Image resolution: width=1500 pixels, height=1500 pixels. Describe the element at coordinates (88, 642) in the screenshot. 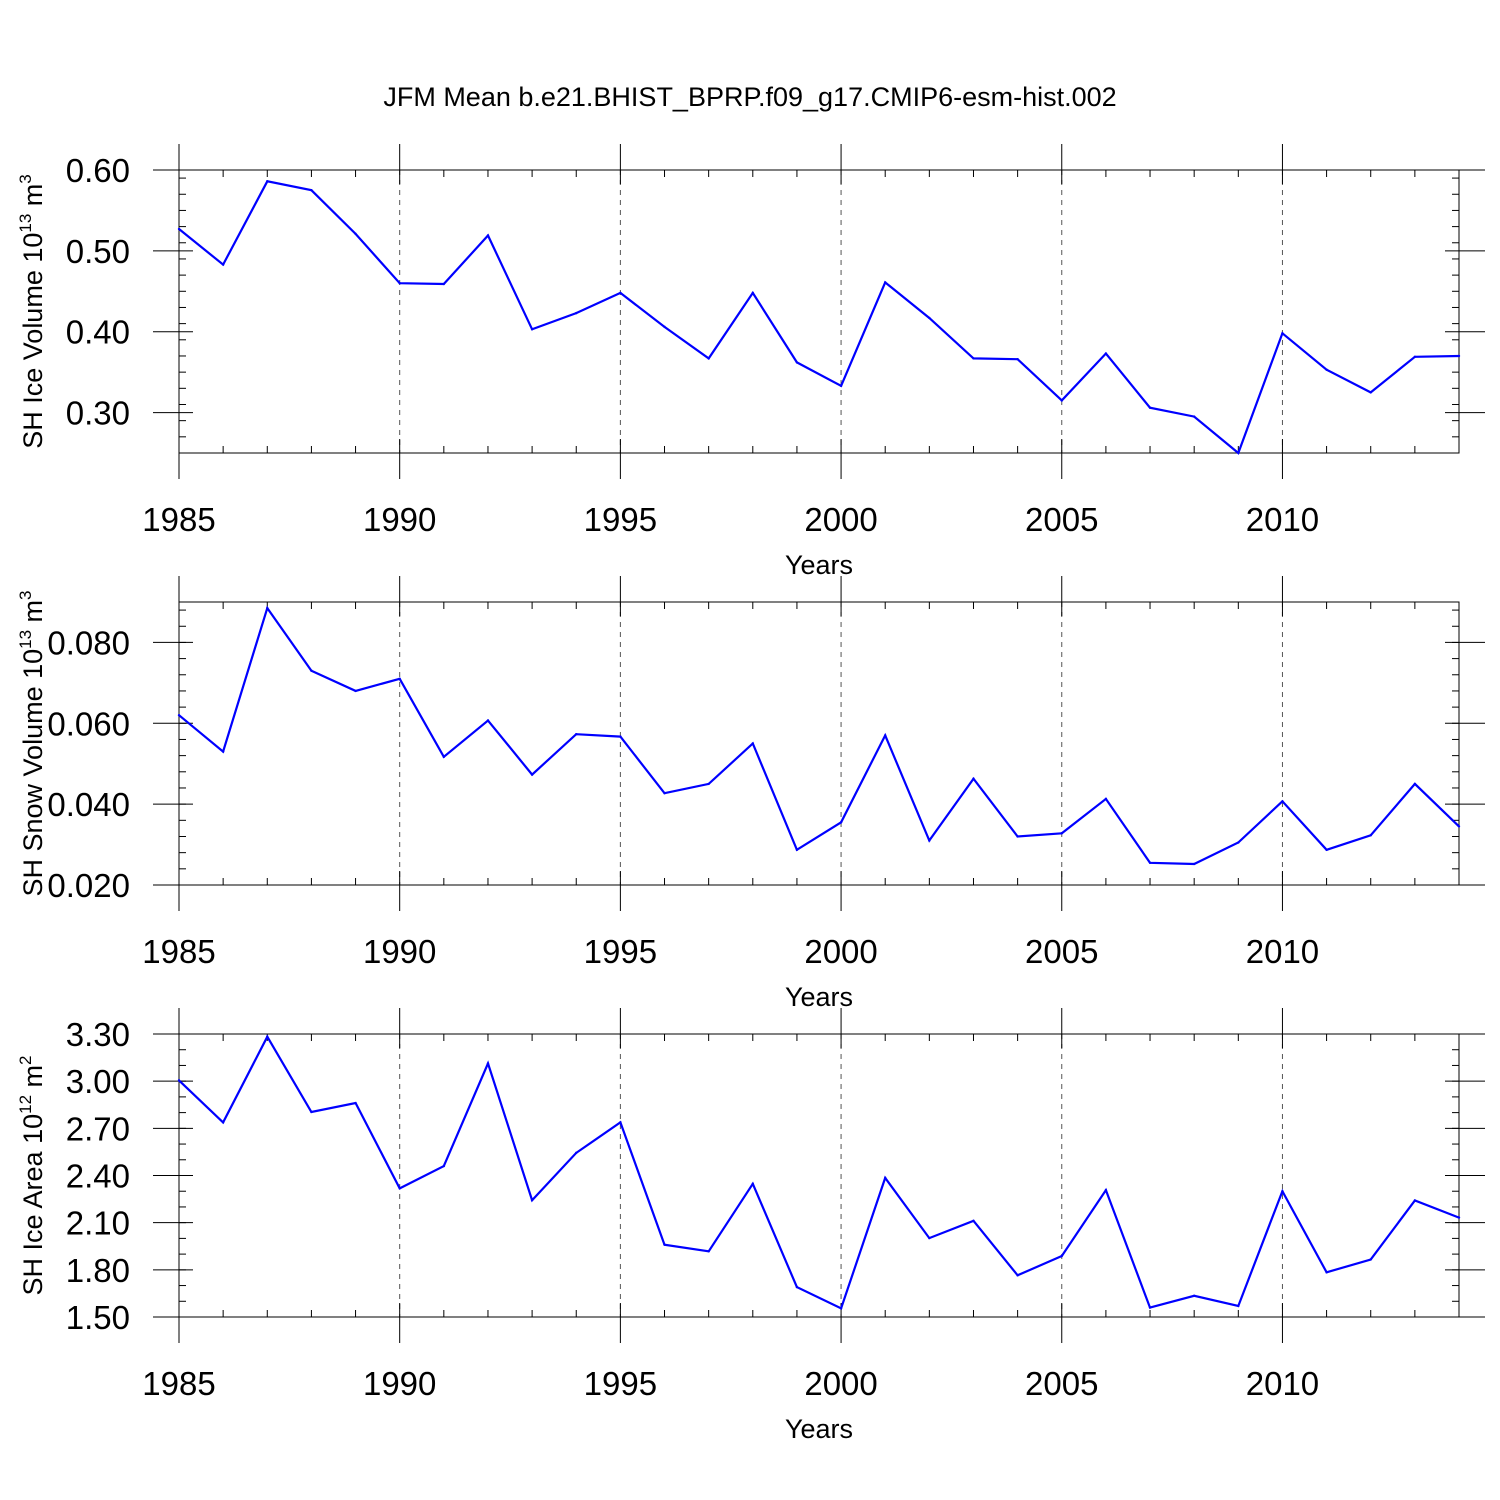

I see `y-tick-label: 0.080` at that location.